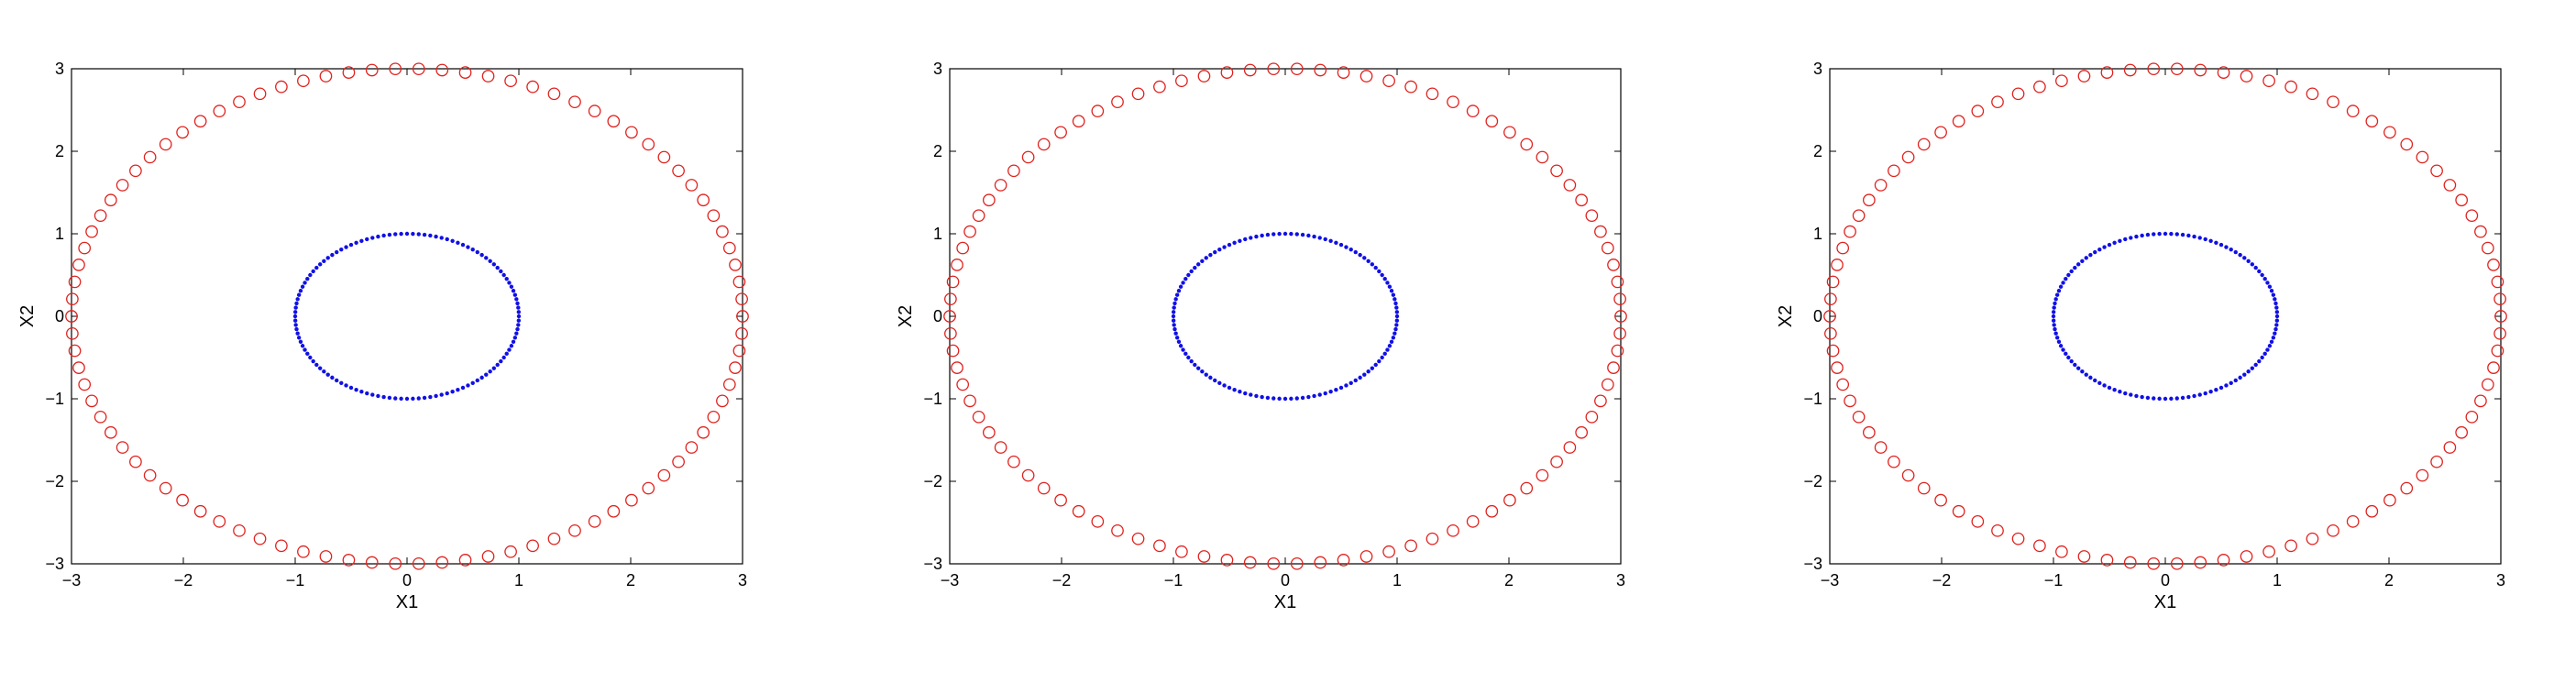  Describe the element at coordinates (1285, 316) in the screenshot. I see `inner-ring-series` at that location.